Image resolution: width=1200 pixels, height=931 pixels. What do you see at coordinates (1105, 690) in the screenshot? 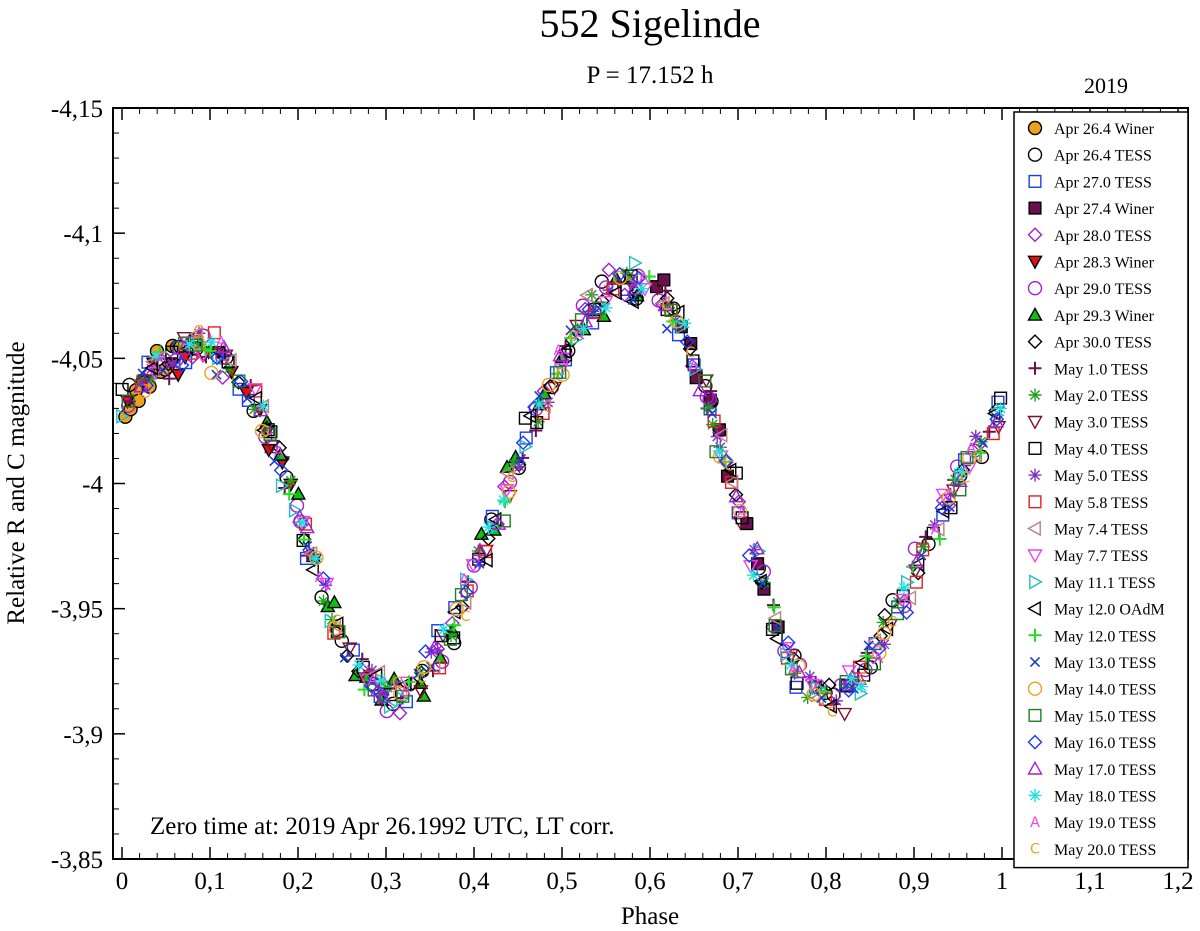
I see `legend-label: May 14.0 TESS` at bounding box center [1105, 690].